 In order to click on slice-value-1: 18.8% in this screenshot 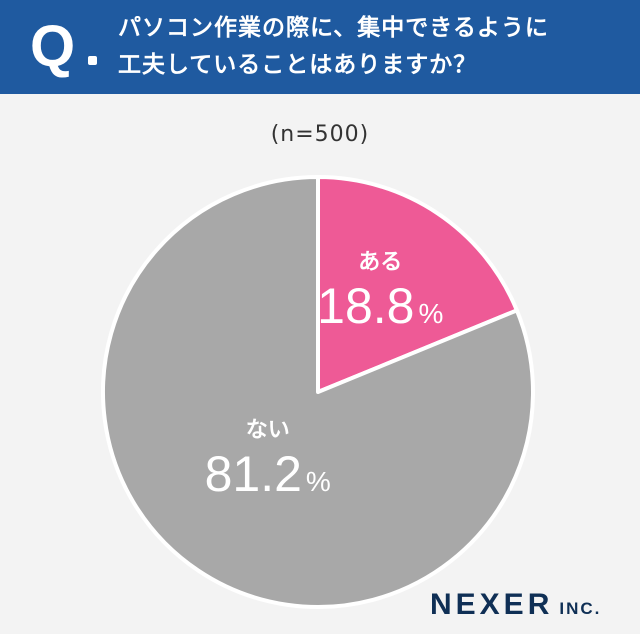, I will do `click(380, 306)`.